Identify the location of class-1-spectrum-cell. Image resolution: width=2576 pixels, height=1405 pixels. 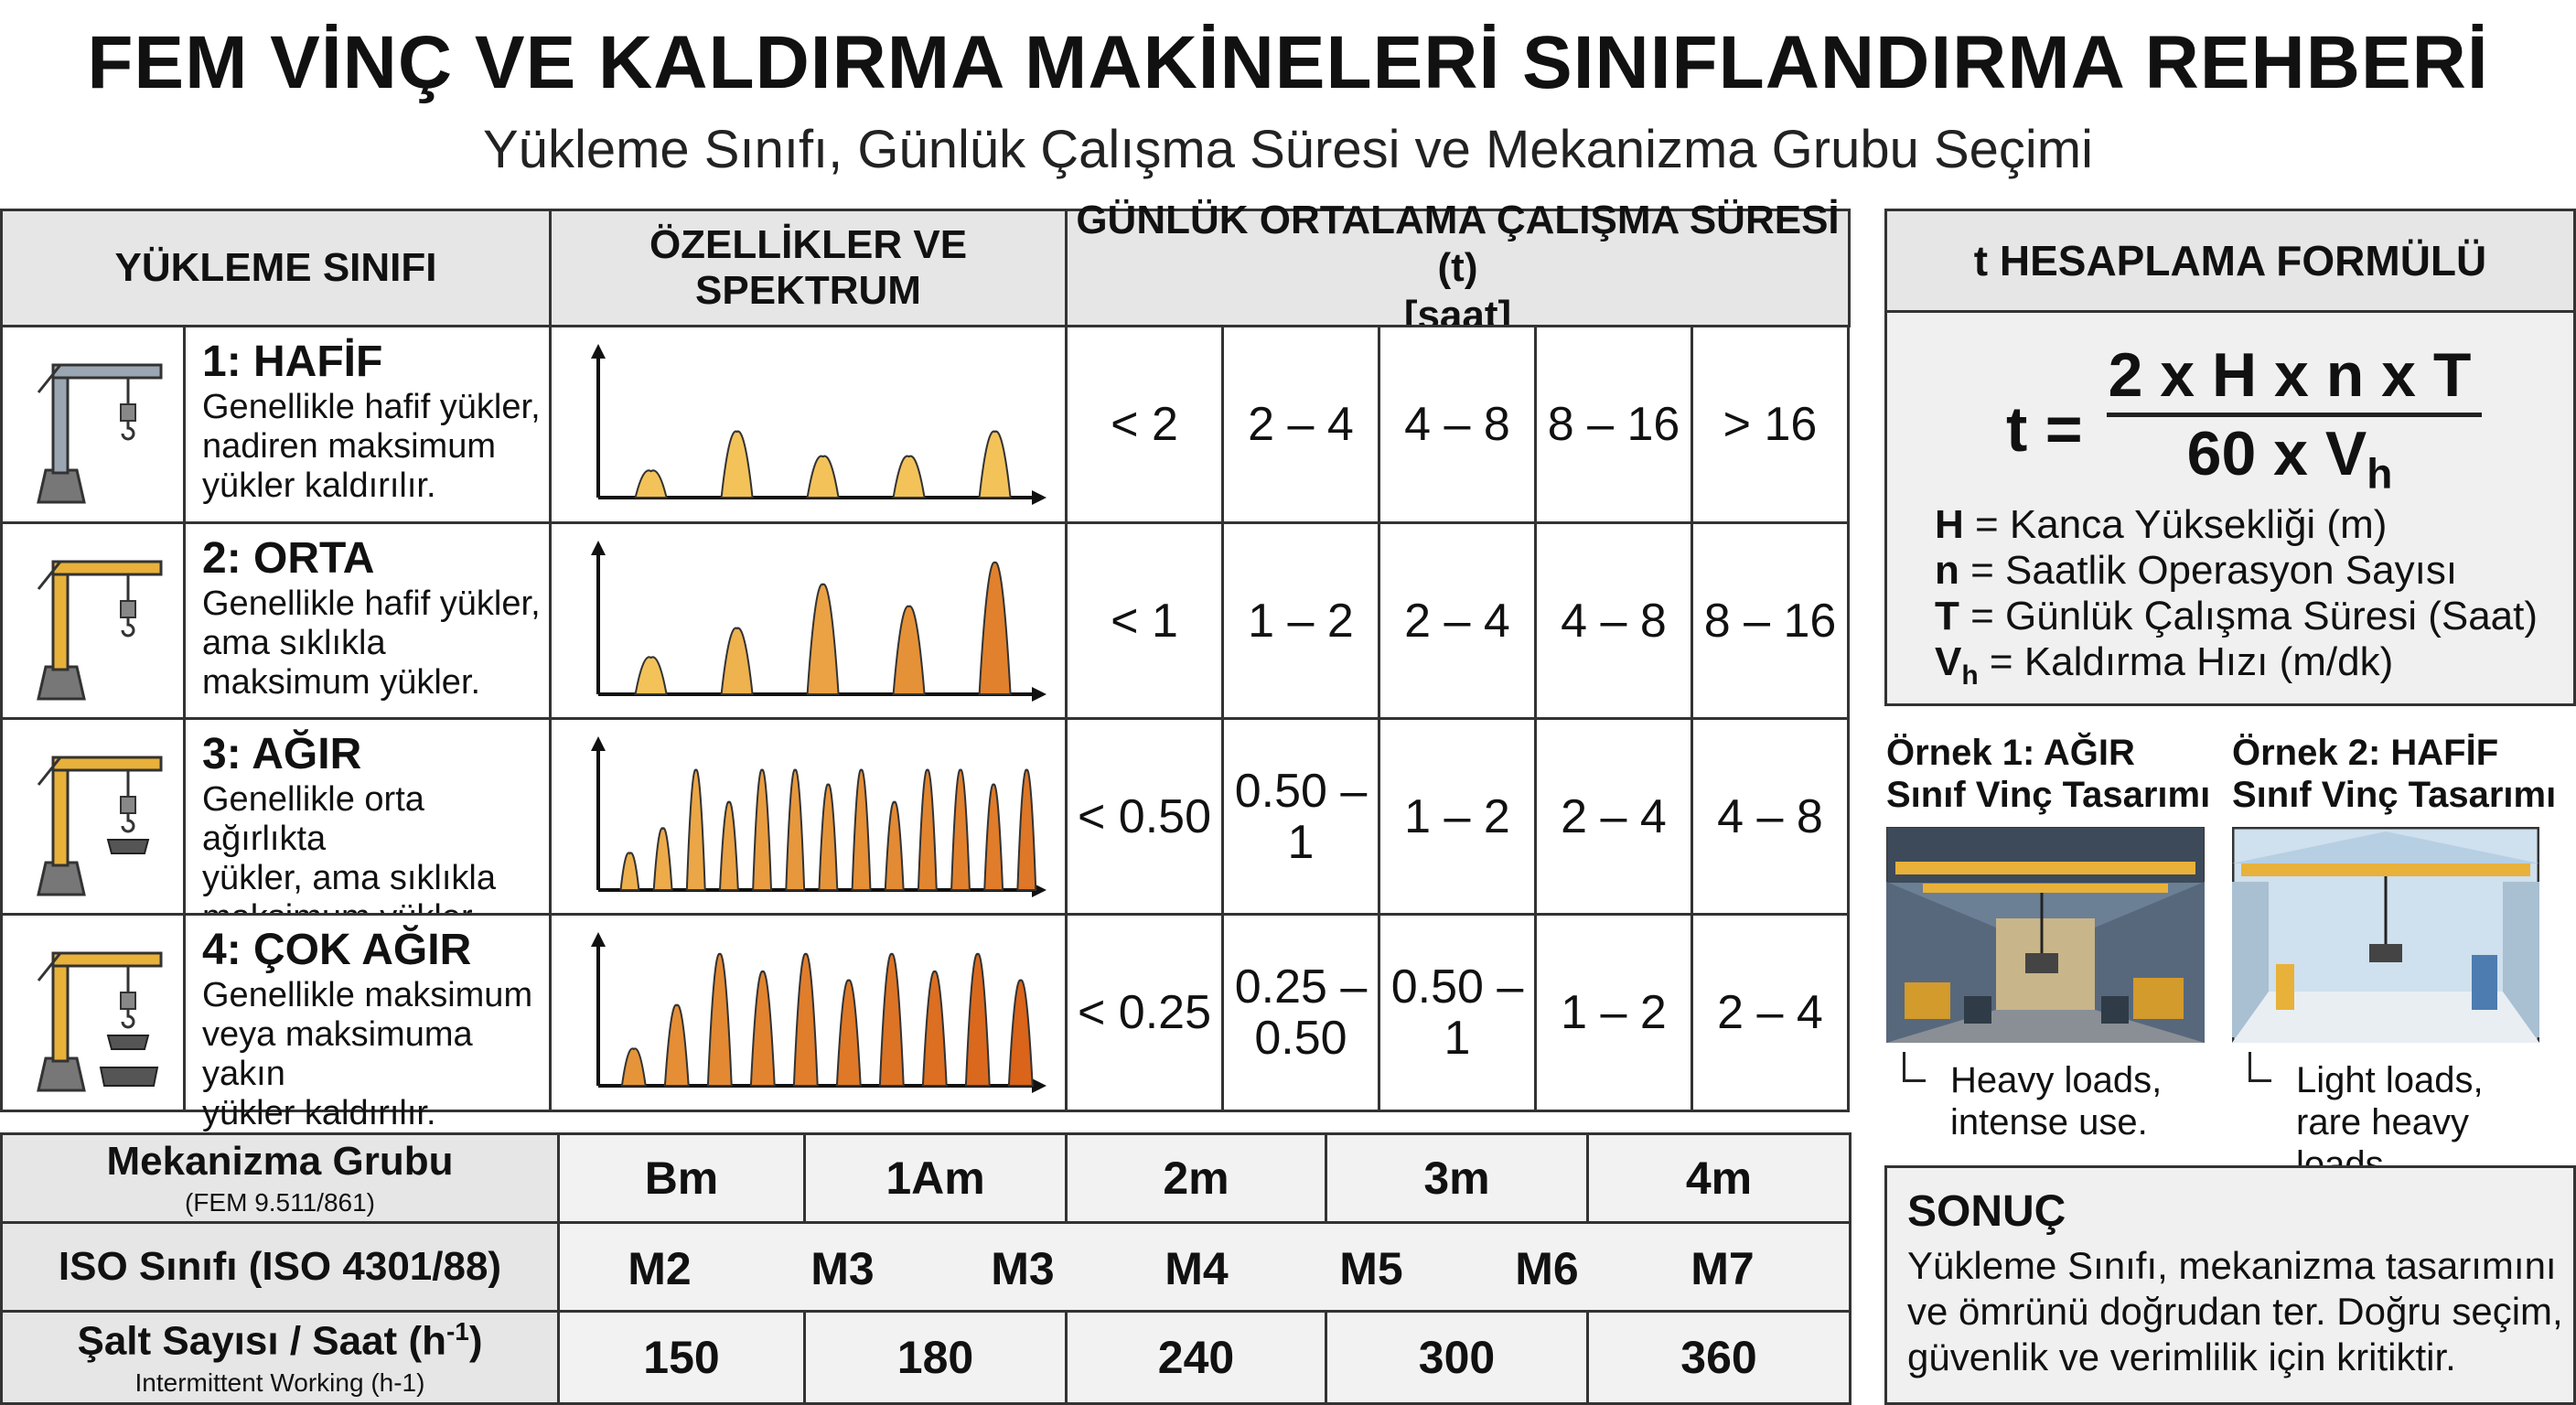
(808, 424).